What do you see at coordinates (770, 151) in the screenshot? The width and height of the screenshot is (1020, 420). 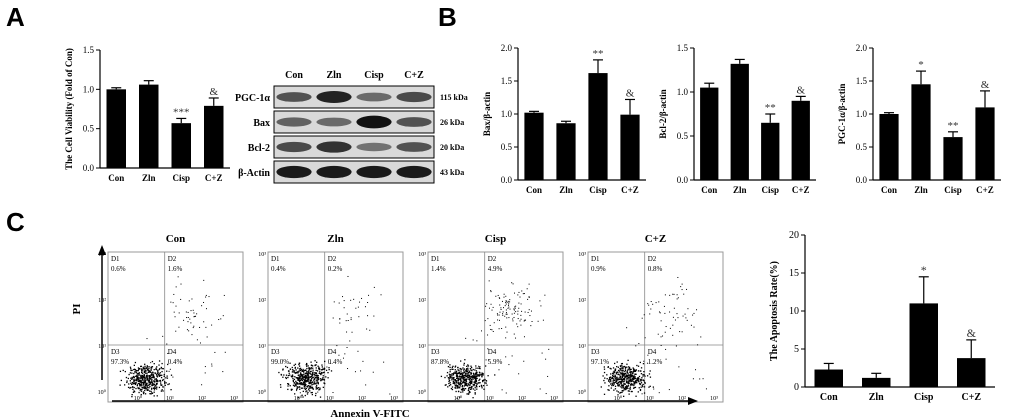 I see `bar` at bounding box center [770, 151].